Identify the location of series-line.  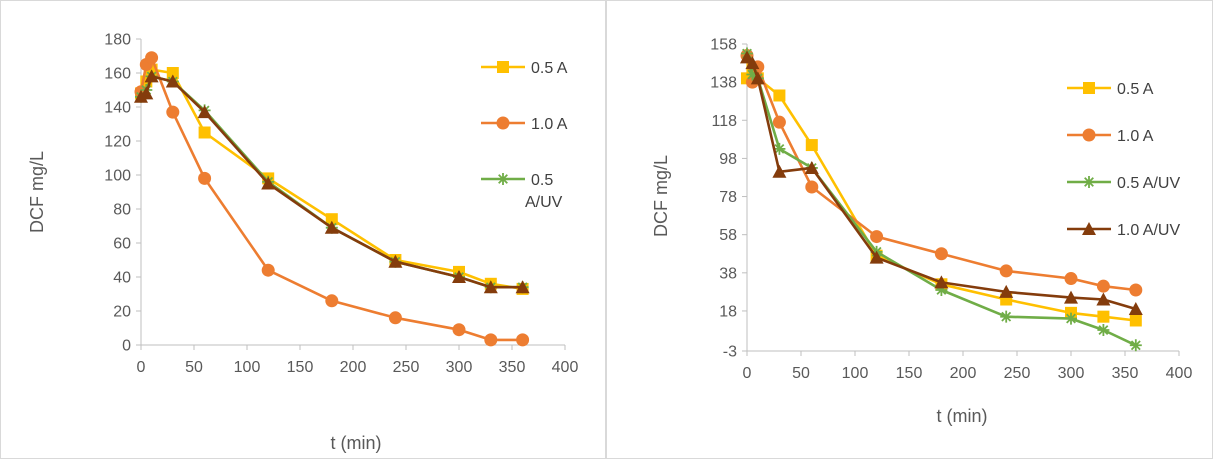
(332, 181).